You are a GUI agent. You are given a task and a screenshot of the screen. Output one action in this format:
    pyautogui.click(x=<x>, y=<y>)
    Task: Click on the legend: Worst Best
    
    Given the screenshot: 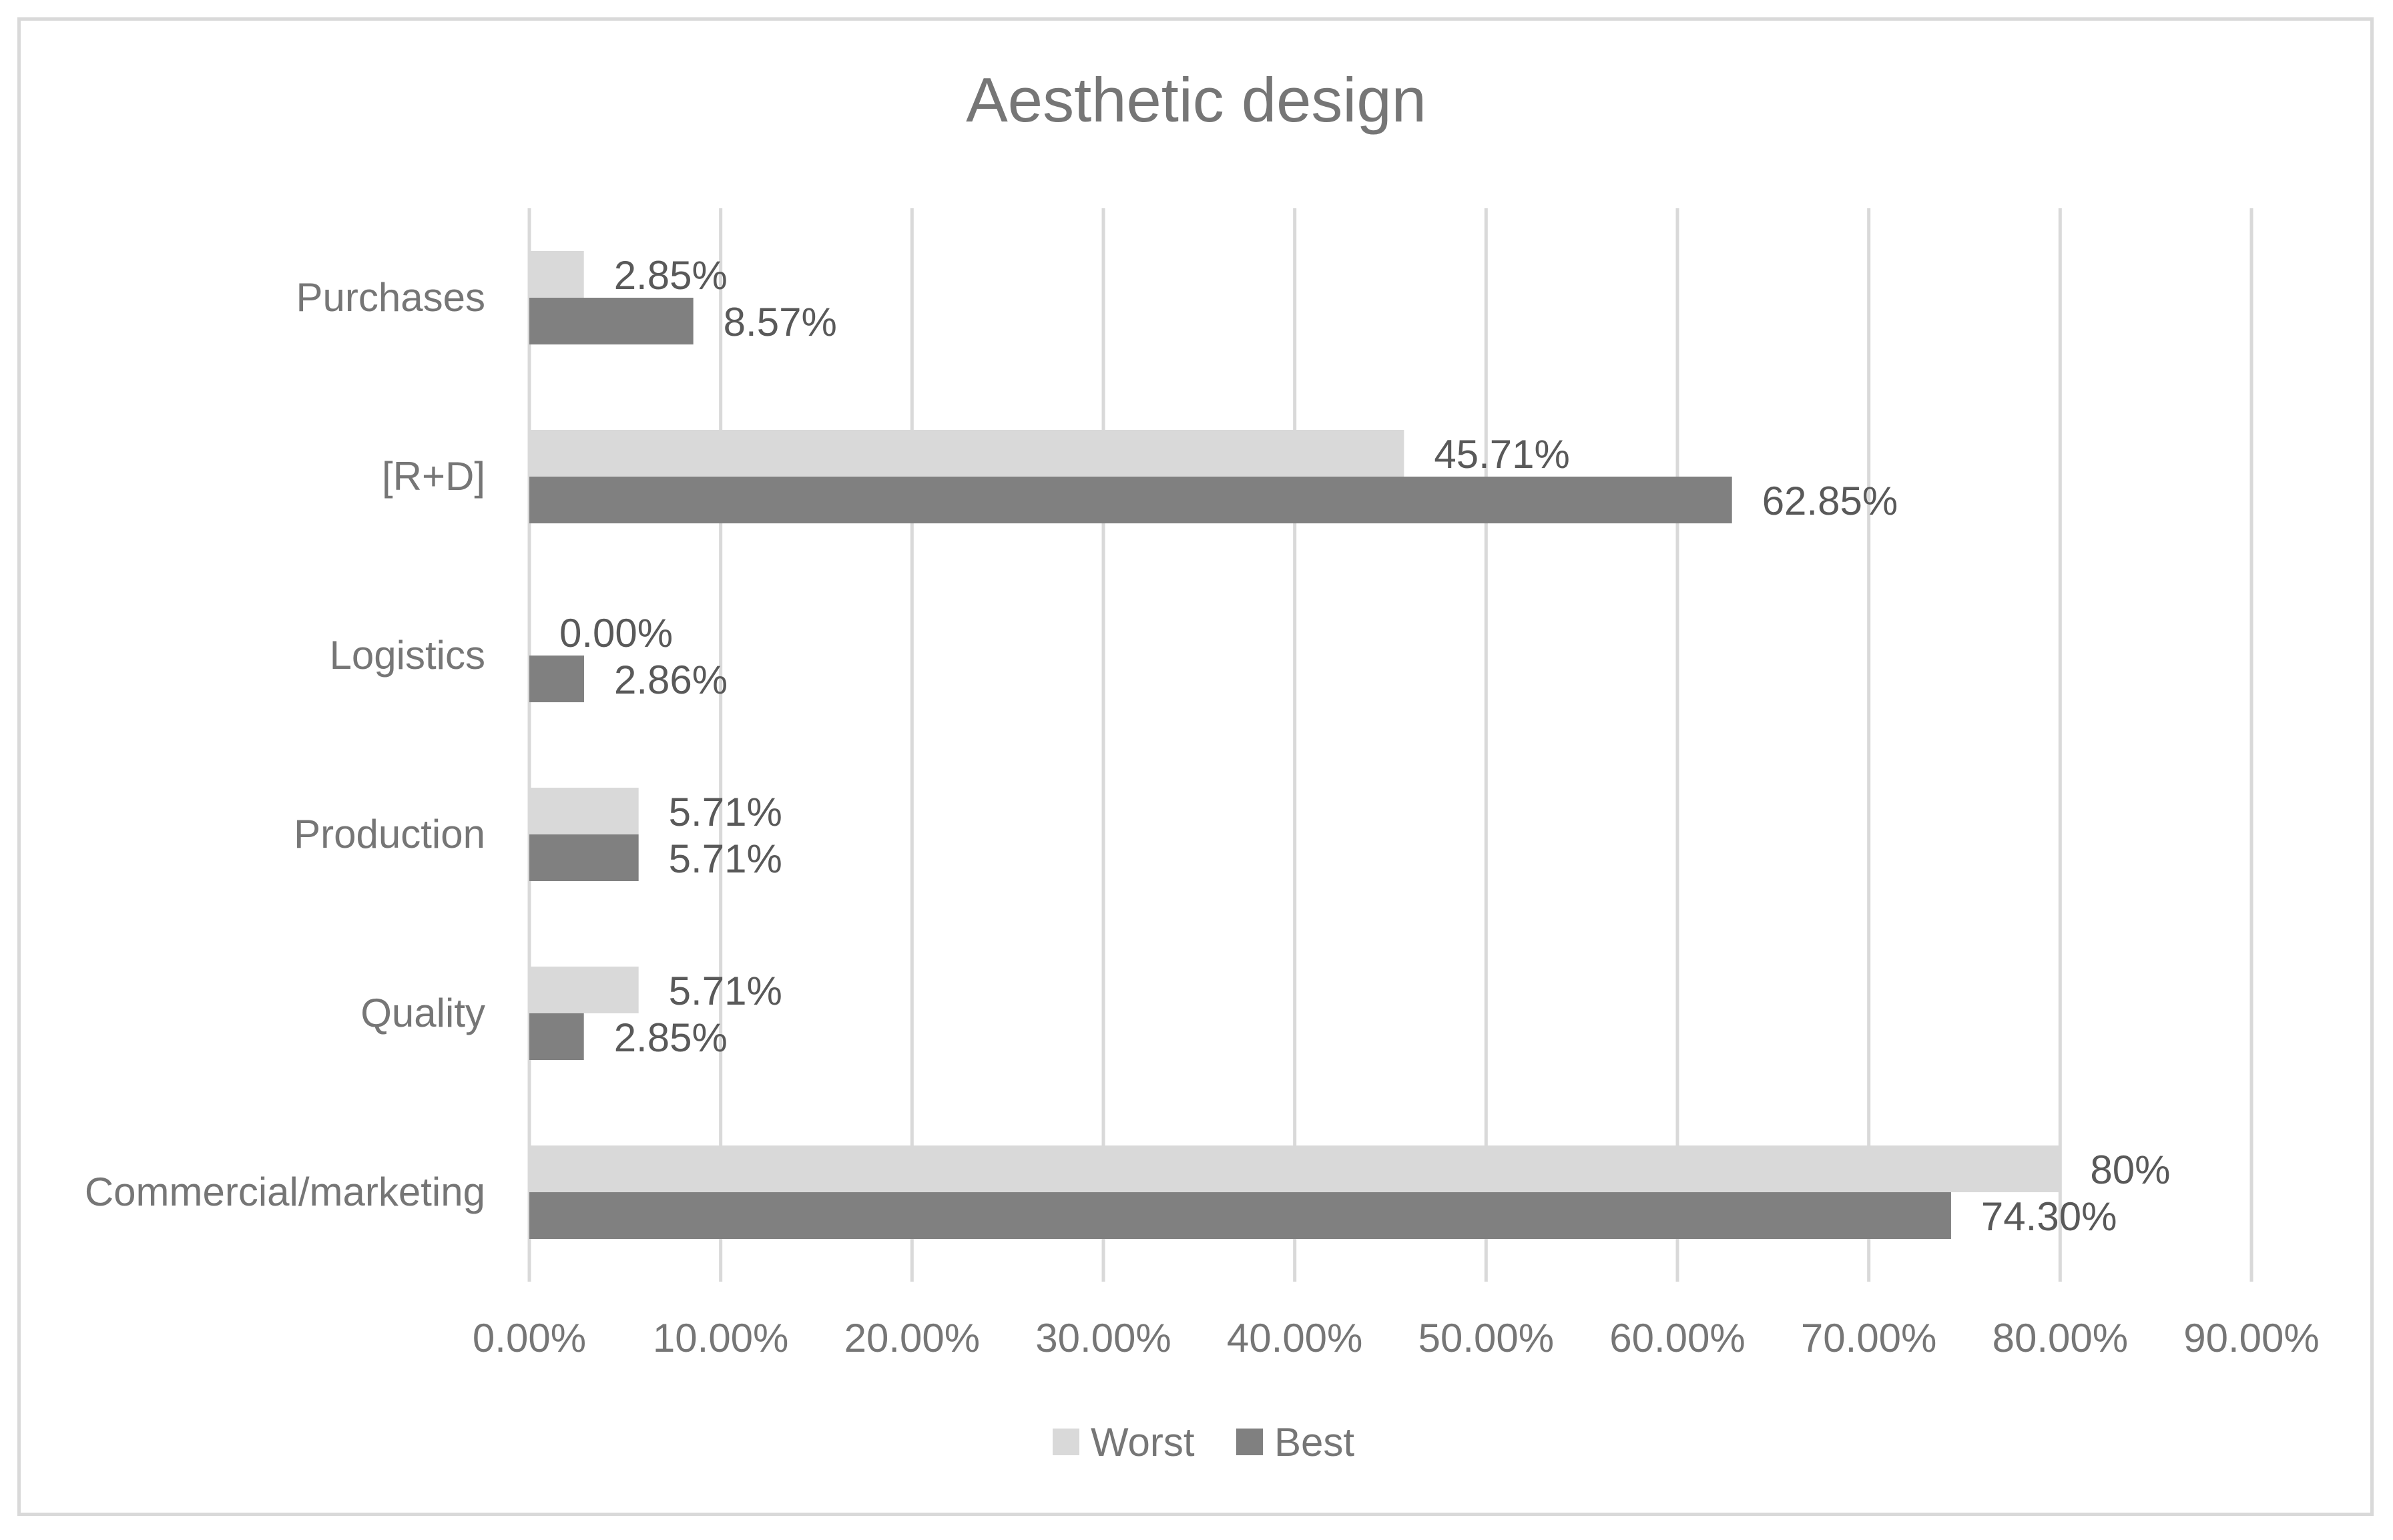 What is the action you would take?
    pyautogui.click(x=1203, y=1442)
    